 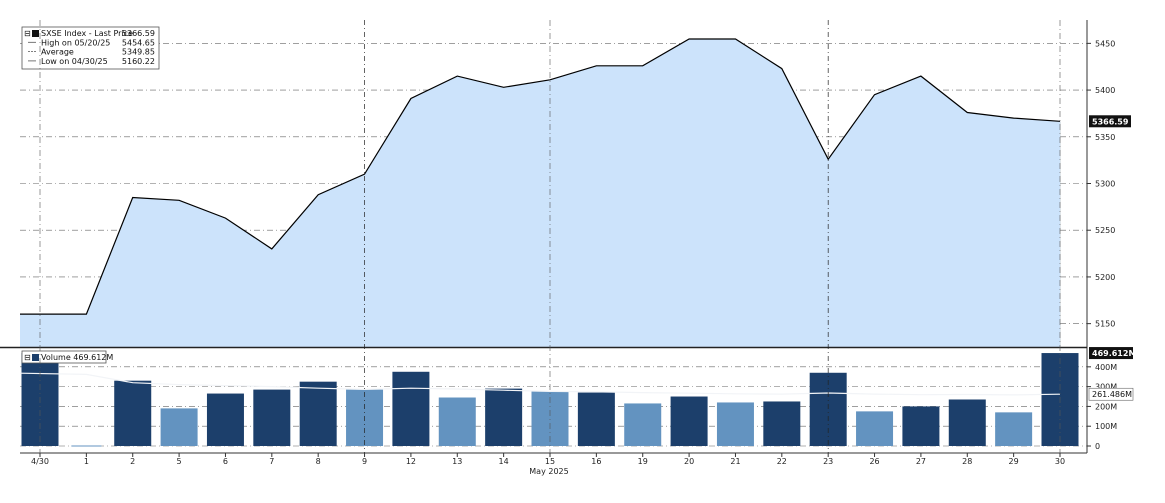 What do you see at coordinates (1105, 277) in the screenshot?
I see `price-y-tick-label: 5200` at bounding box center [1105, 277].